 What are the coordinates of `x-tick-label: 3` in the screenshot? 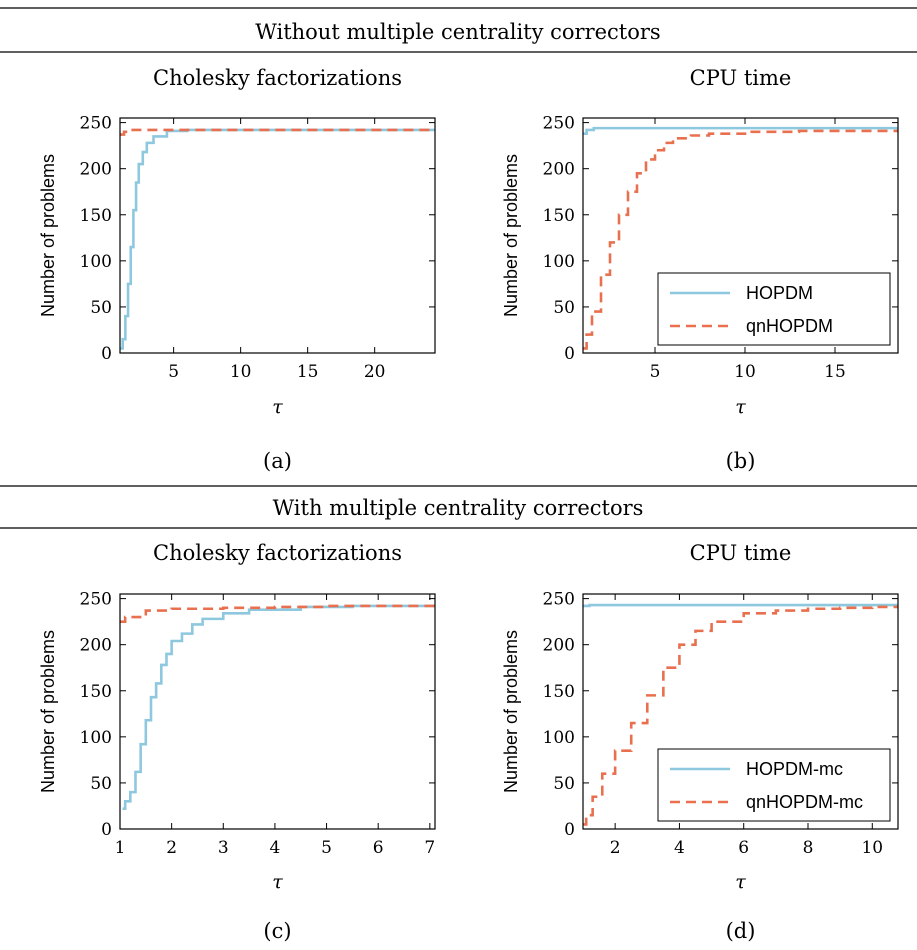 It's located at (223, 848).